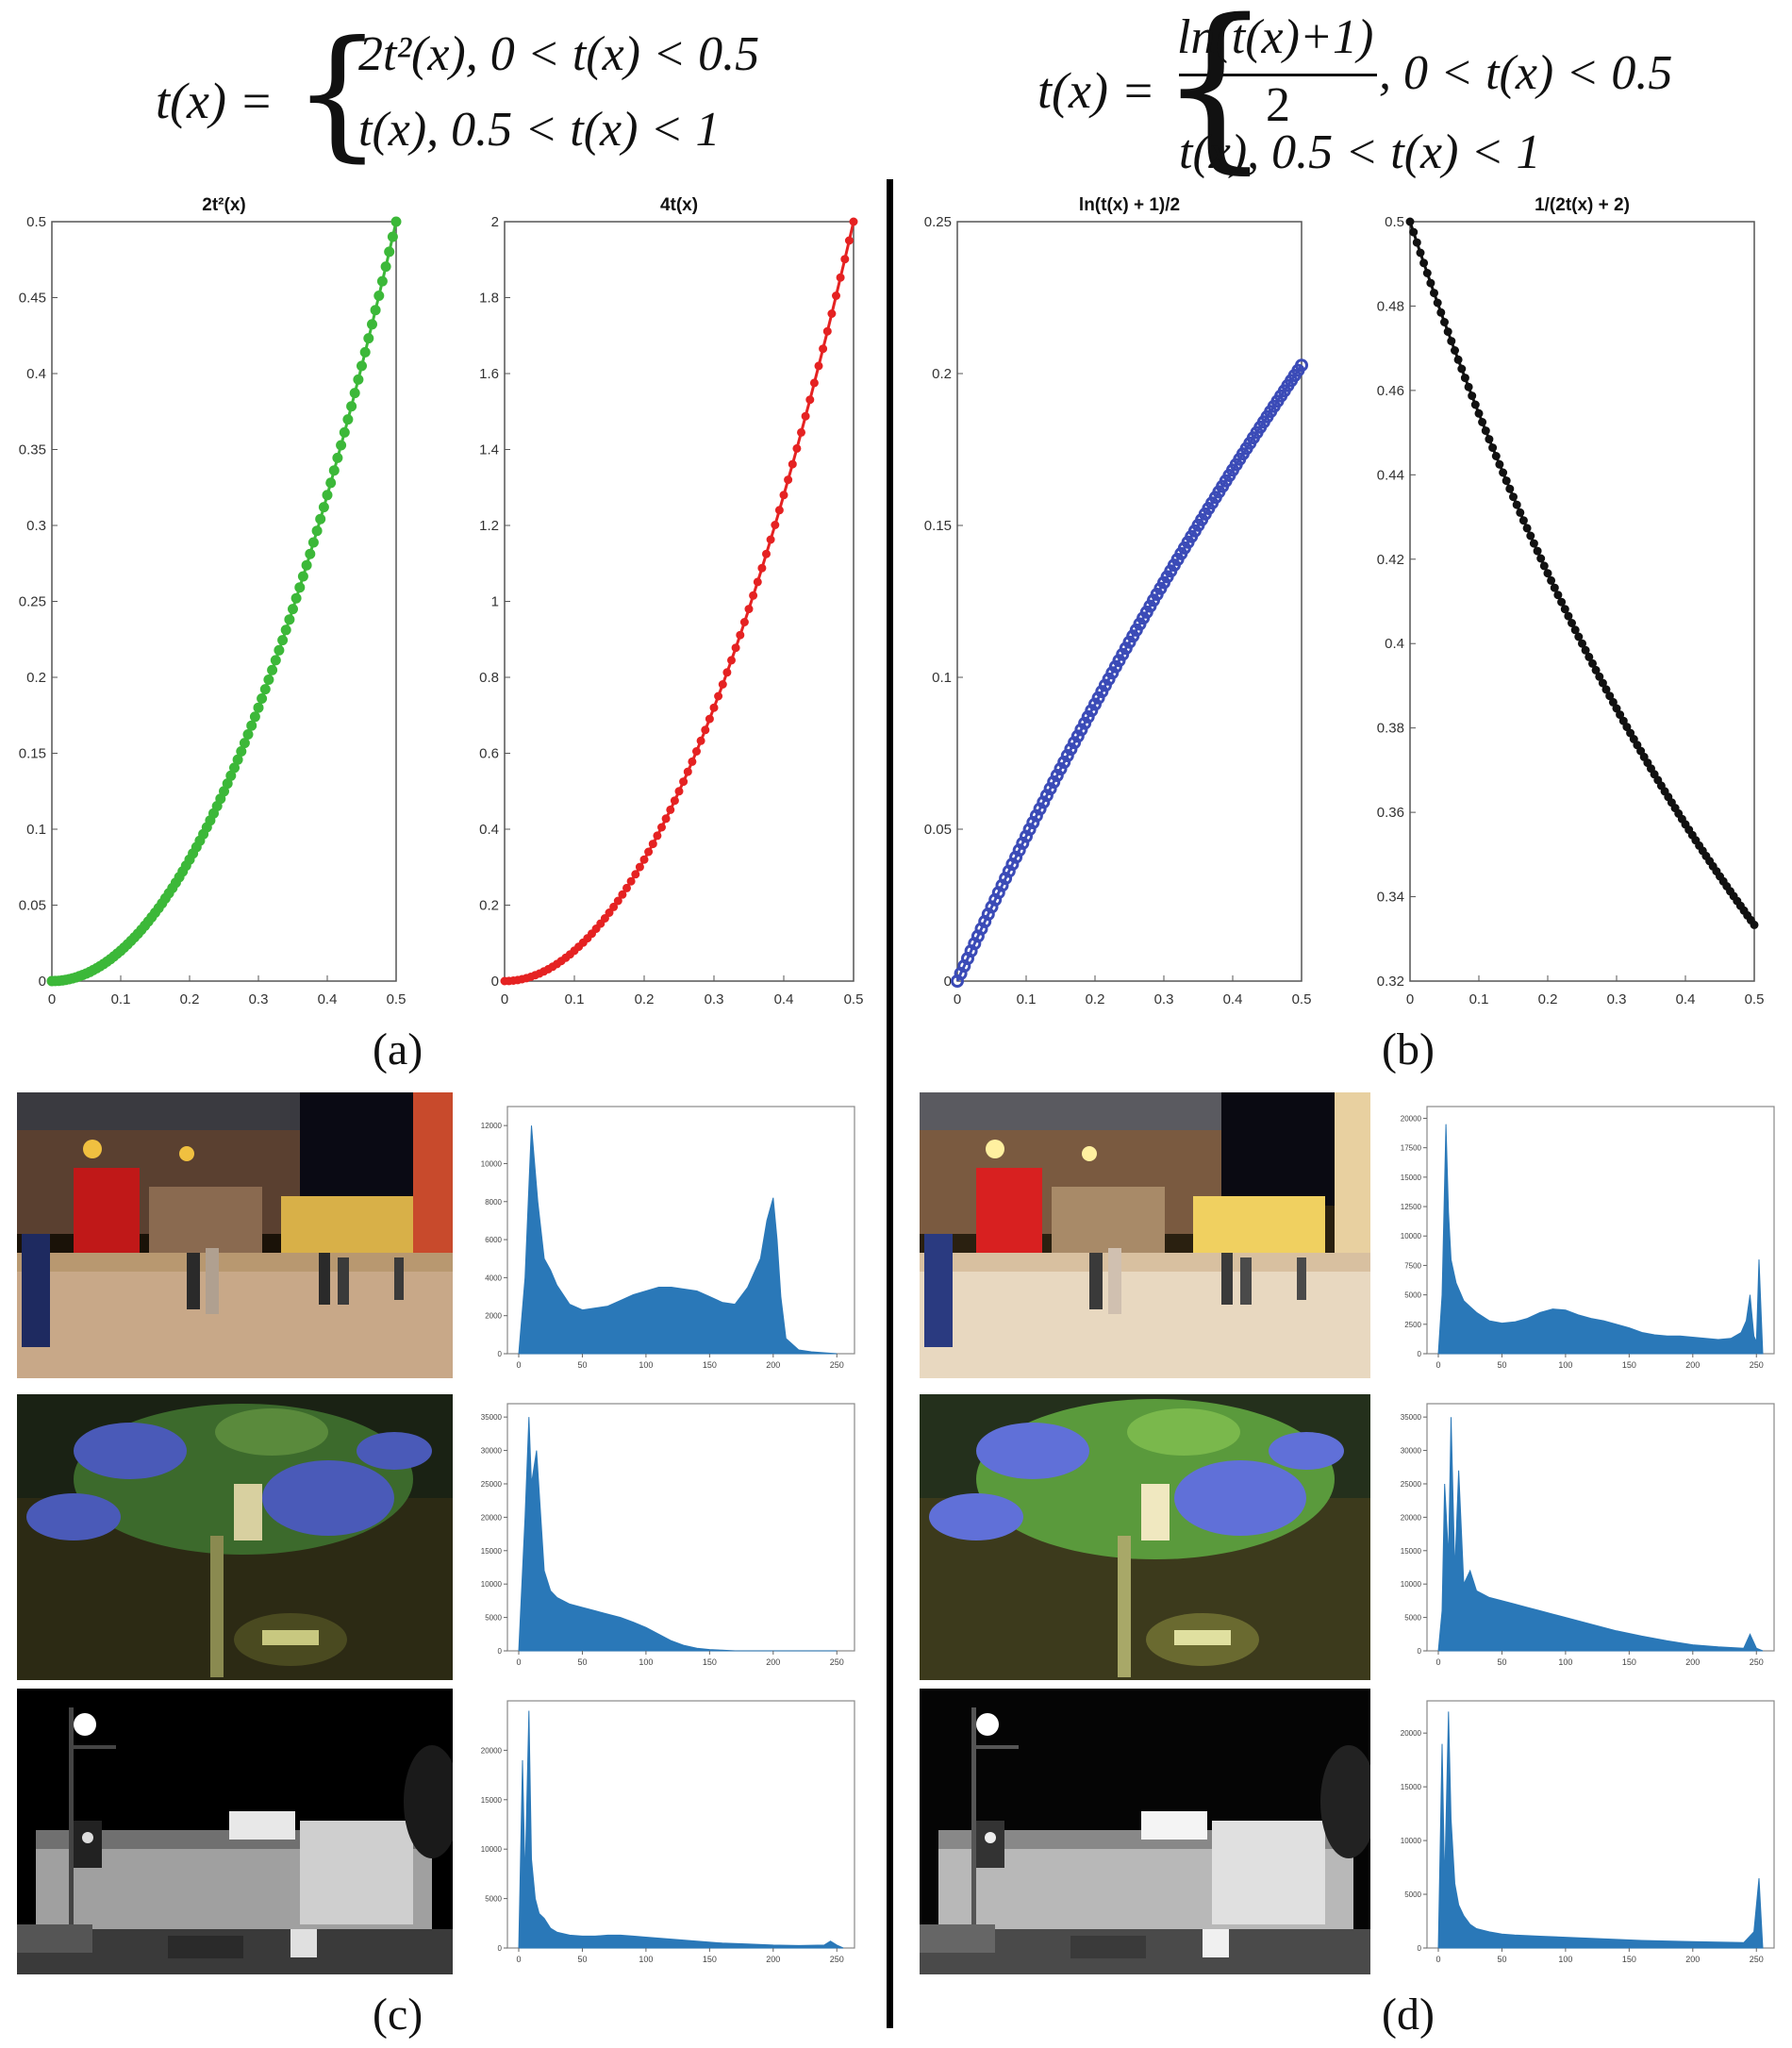  What do you see at coordinates (1395, 222) in the screenshot?
I see `y-tick-label: 0.5` at bounding box center [1395, 222].